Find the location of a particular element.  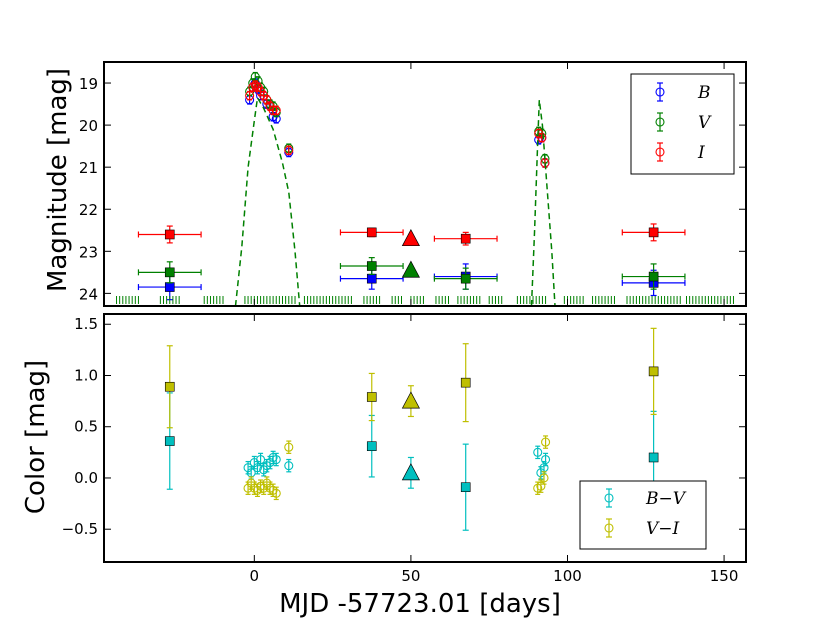

legend-marker-B is located at coordinates (660, 92).